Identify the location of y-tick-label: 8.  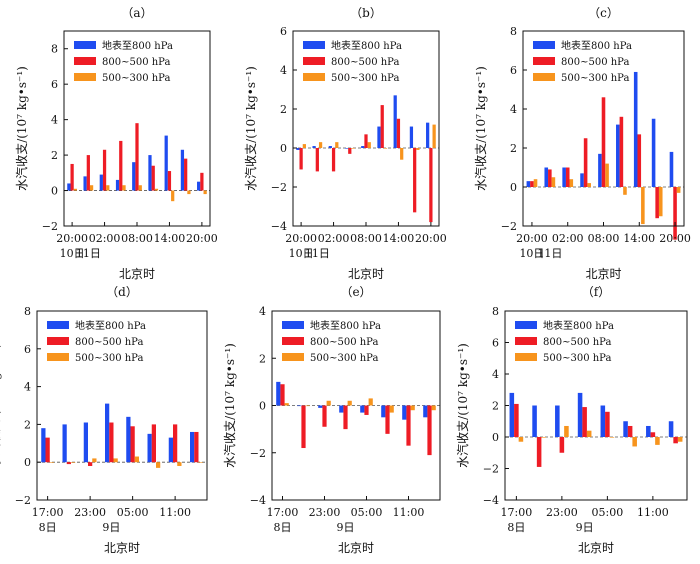
(495, 311).